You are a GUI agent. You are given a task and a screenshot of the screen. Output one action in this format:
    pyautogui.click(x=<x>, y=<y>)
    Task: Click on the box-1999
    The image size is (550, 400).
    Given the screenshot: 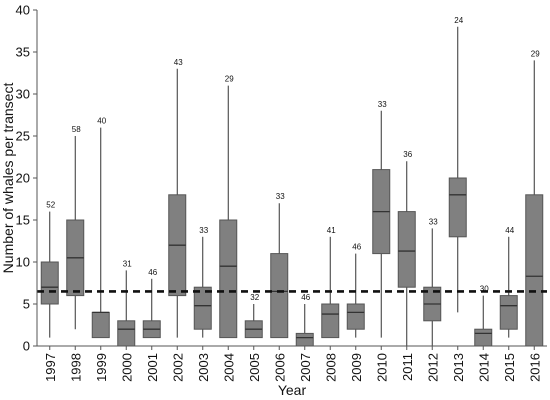 What is the action you would take?
    pyautogui.click(x=100, y=233)
    